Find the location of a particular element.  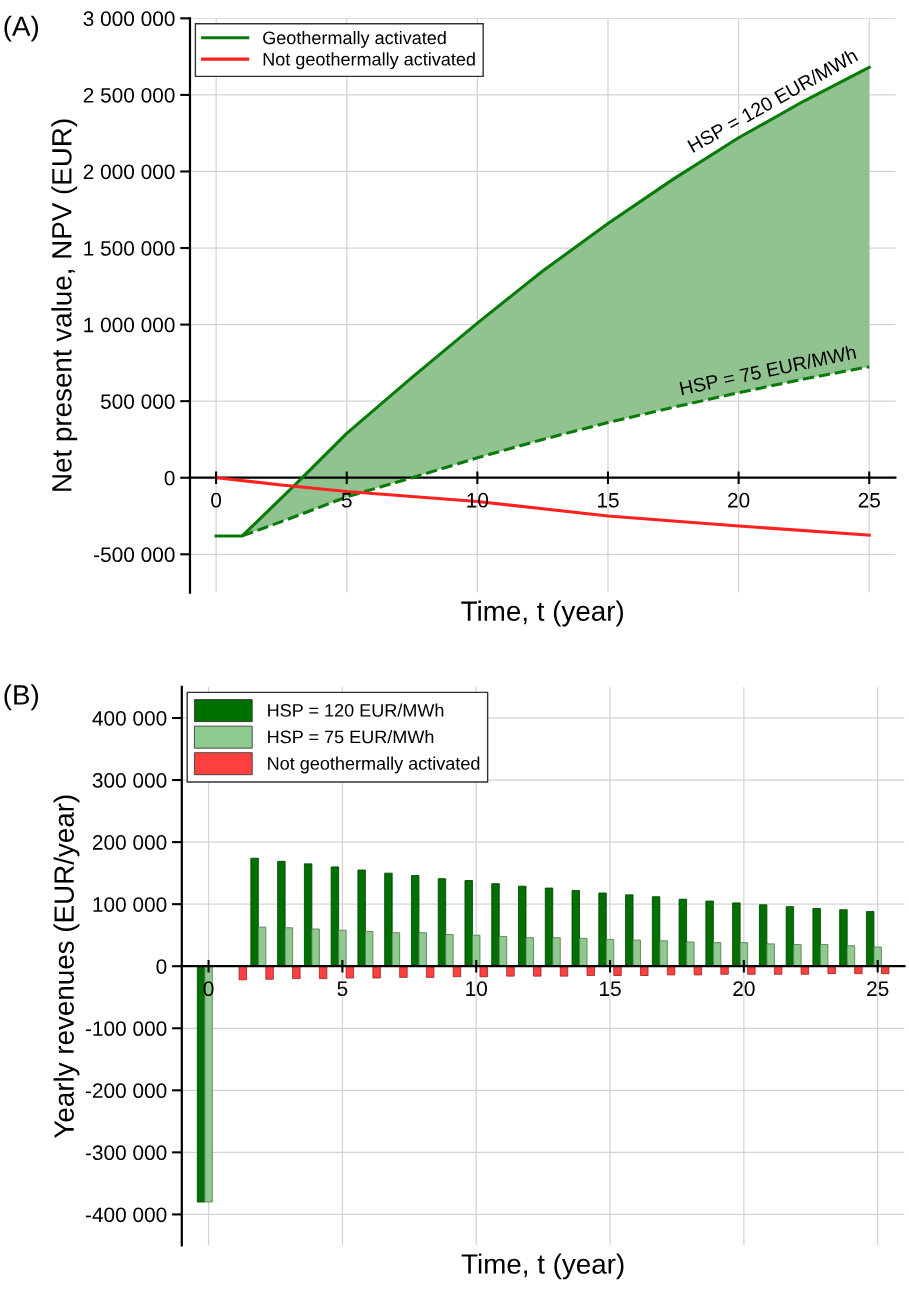

legend-label: Geothermally activated is located at coordinates (354, 39).